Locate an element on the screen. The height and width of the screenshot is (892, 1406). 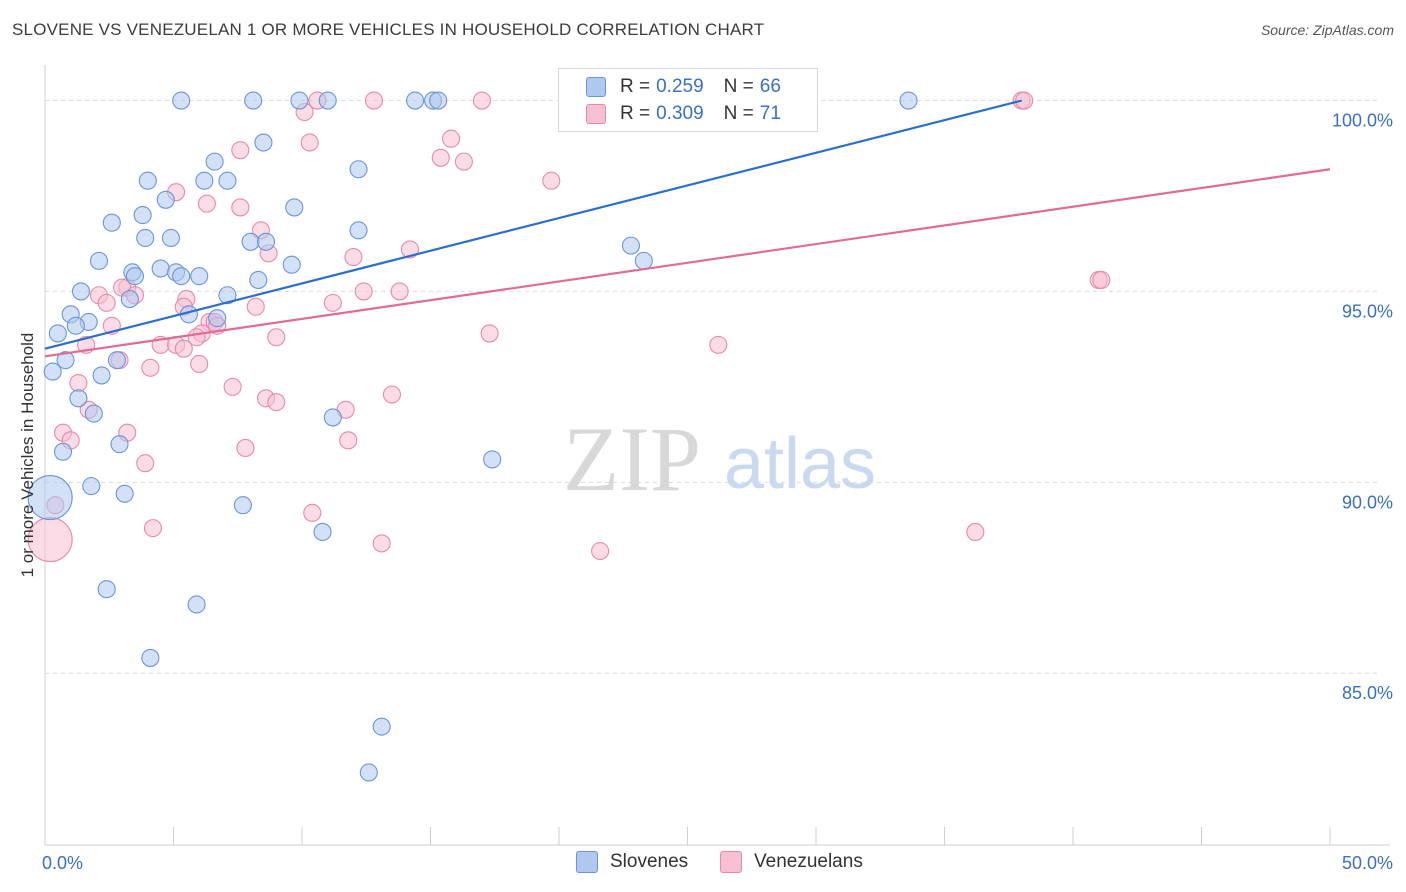
legend-item-slovenes: Slovenes is located at coordinates (632, 862).